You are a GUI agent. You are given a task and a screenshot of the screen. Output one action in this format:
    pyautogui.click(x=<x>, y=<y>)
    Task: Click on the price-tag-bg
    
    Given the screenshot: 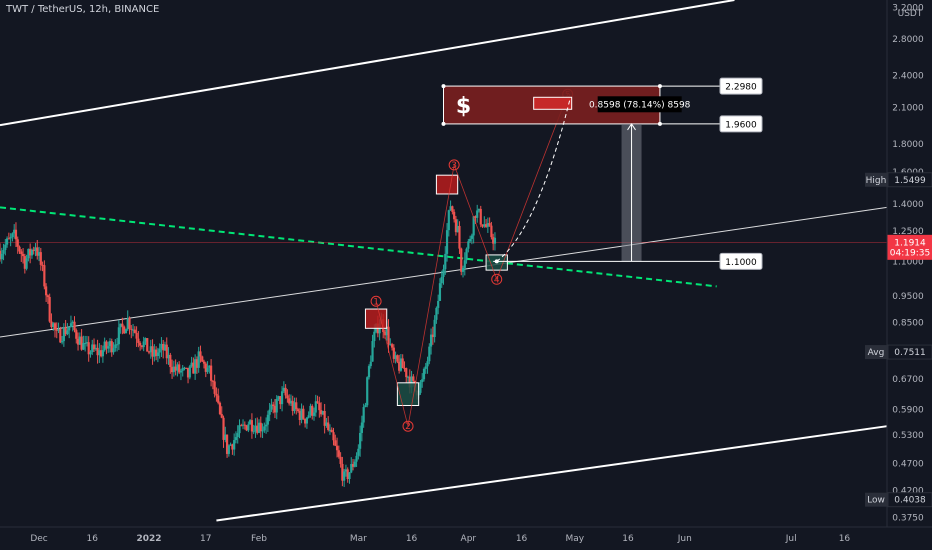 What is the action you would take?
    pyautogui.click(x=741, y=86)
    